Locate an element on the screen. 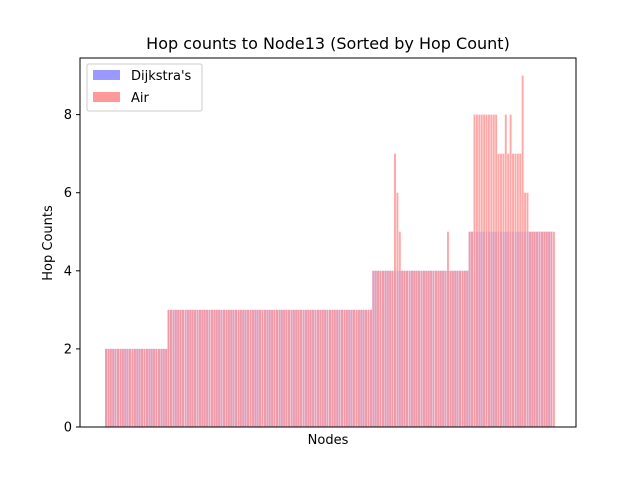 This screenshot has width=640, height=480. y-tick-label: 8 is located at coordinates (68, 115).